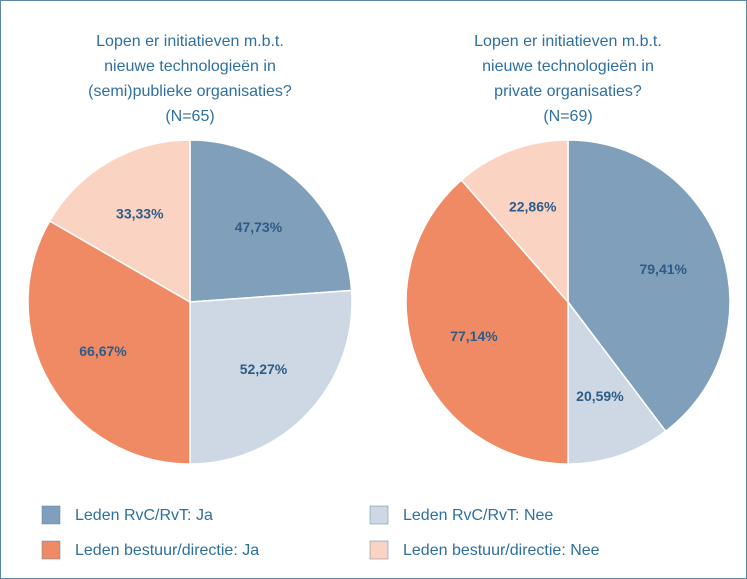 This screenshot has width=747, height=579. I want to click on value-label: 77,14%, so click(474, 336).